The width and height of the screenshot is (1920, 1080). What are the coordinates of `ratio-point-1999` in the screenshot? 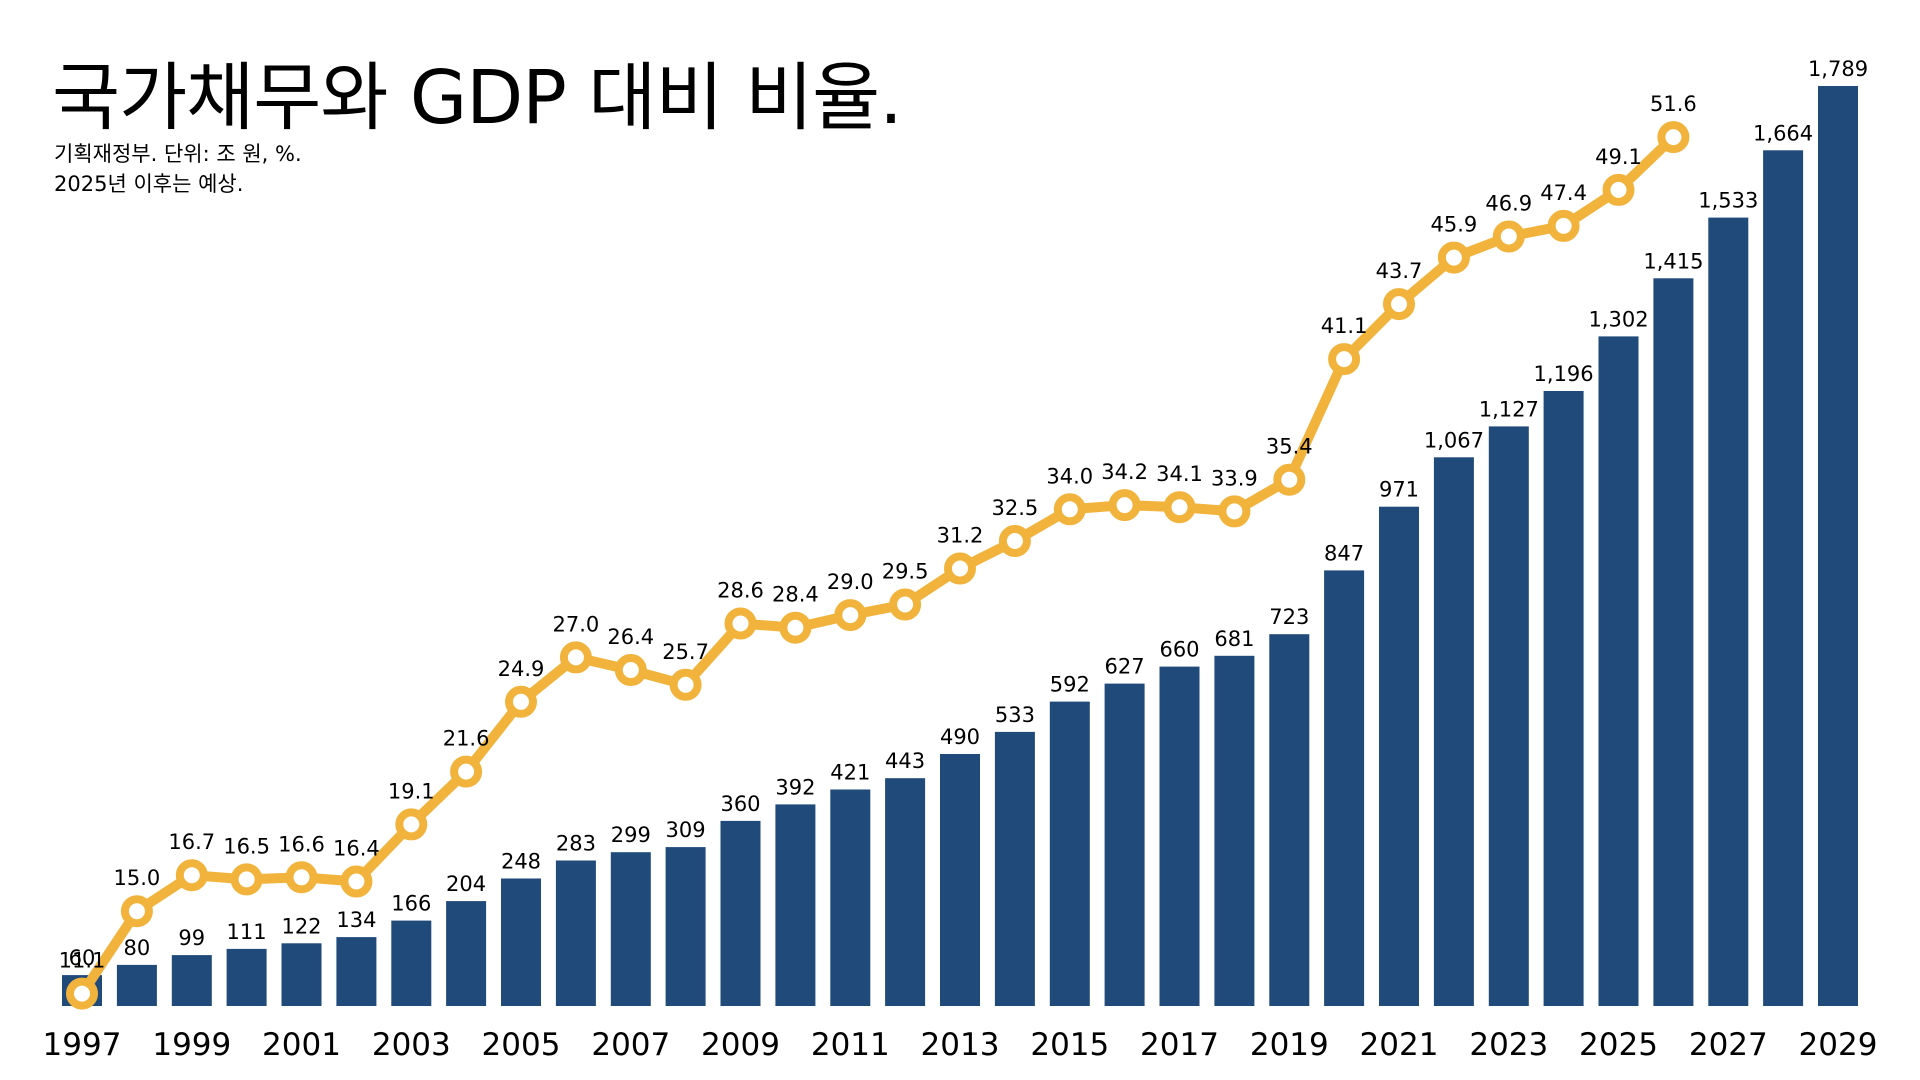 It's located at (191, 875).